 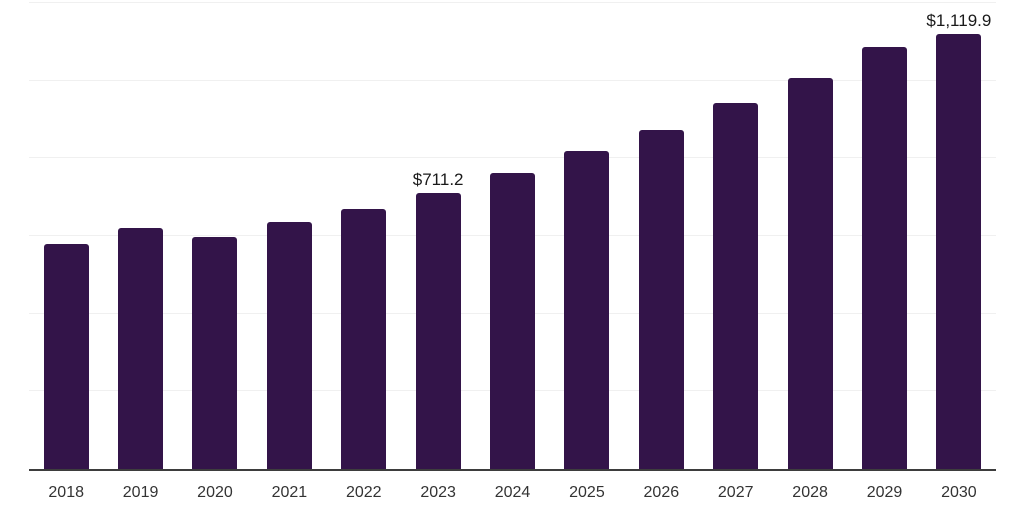 I want to click on bar-column-2024, so click(x=512, y=236).